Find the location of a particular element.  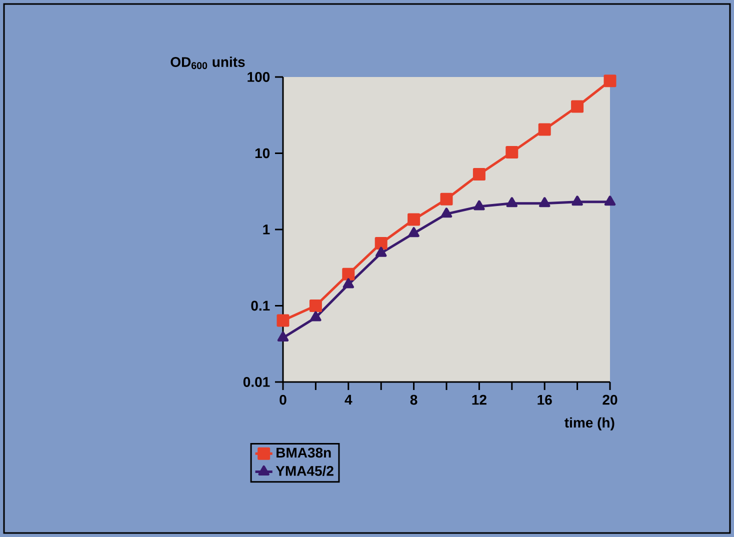

x-tick-label: 8 is located at coordinates (414, 399).